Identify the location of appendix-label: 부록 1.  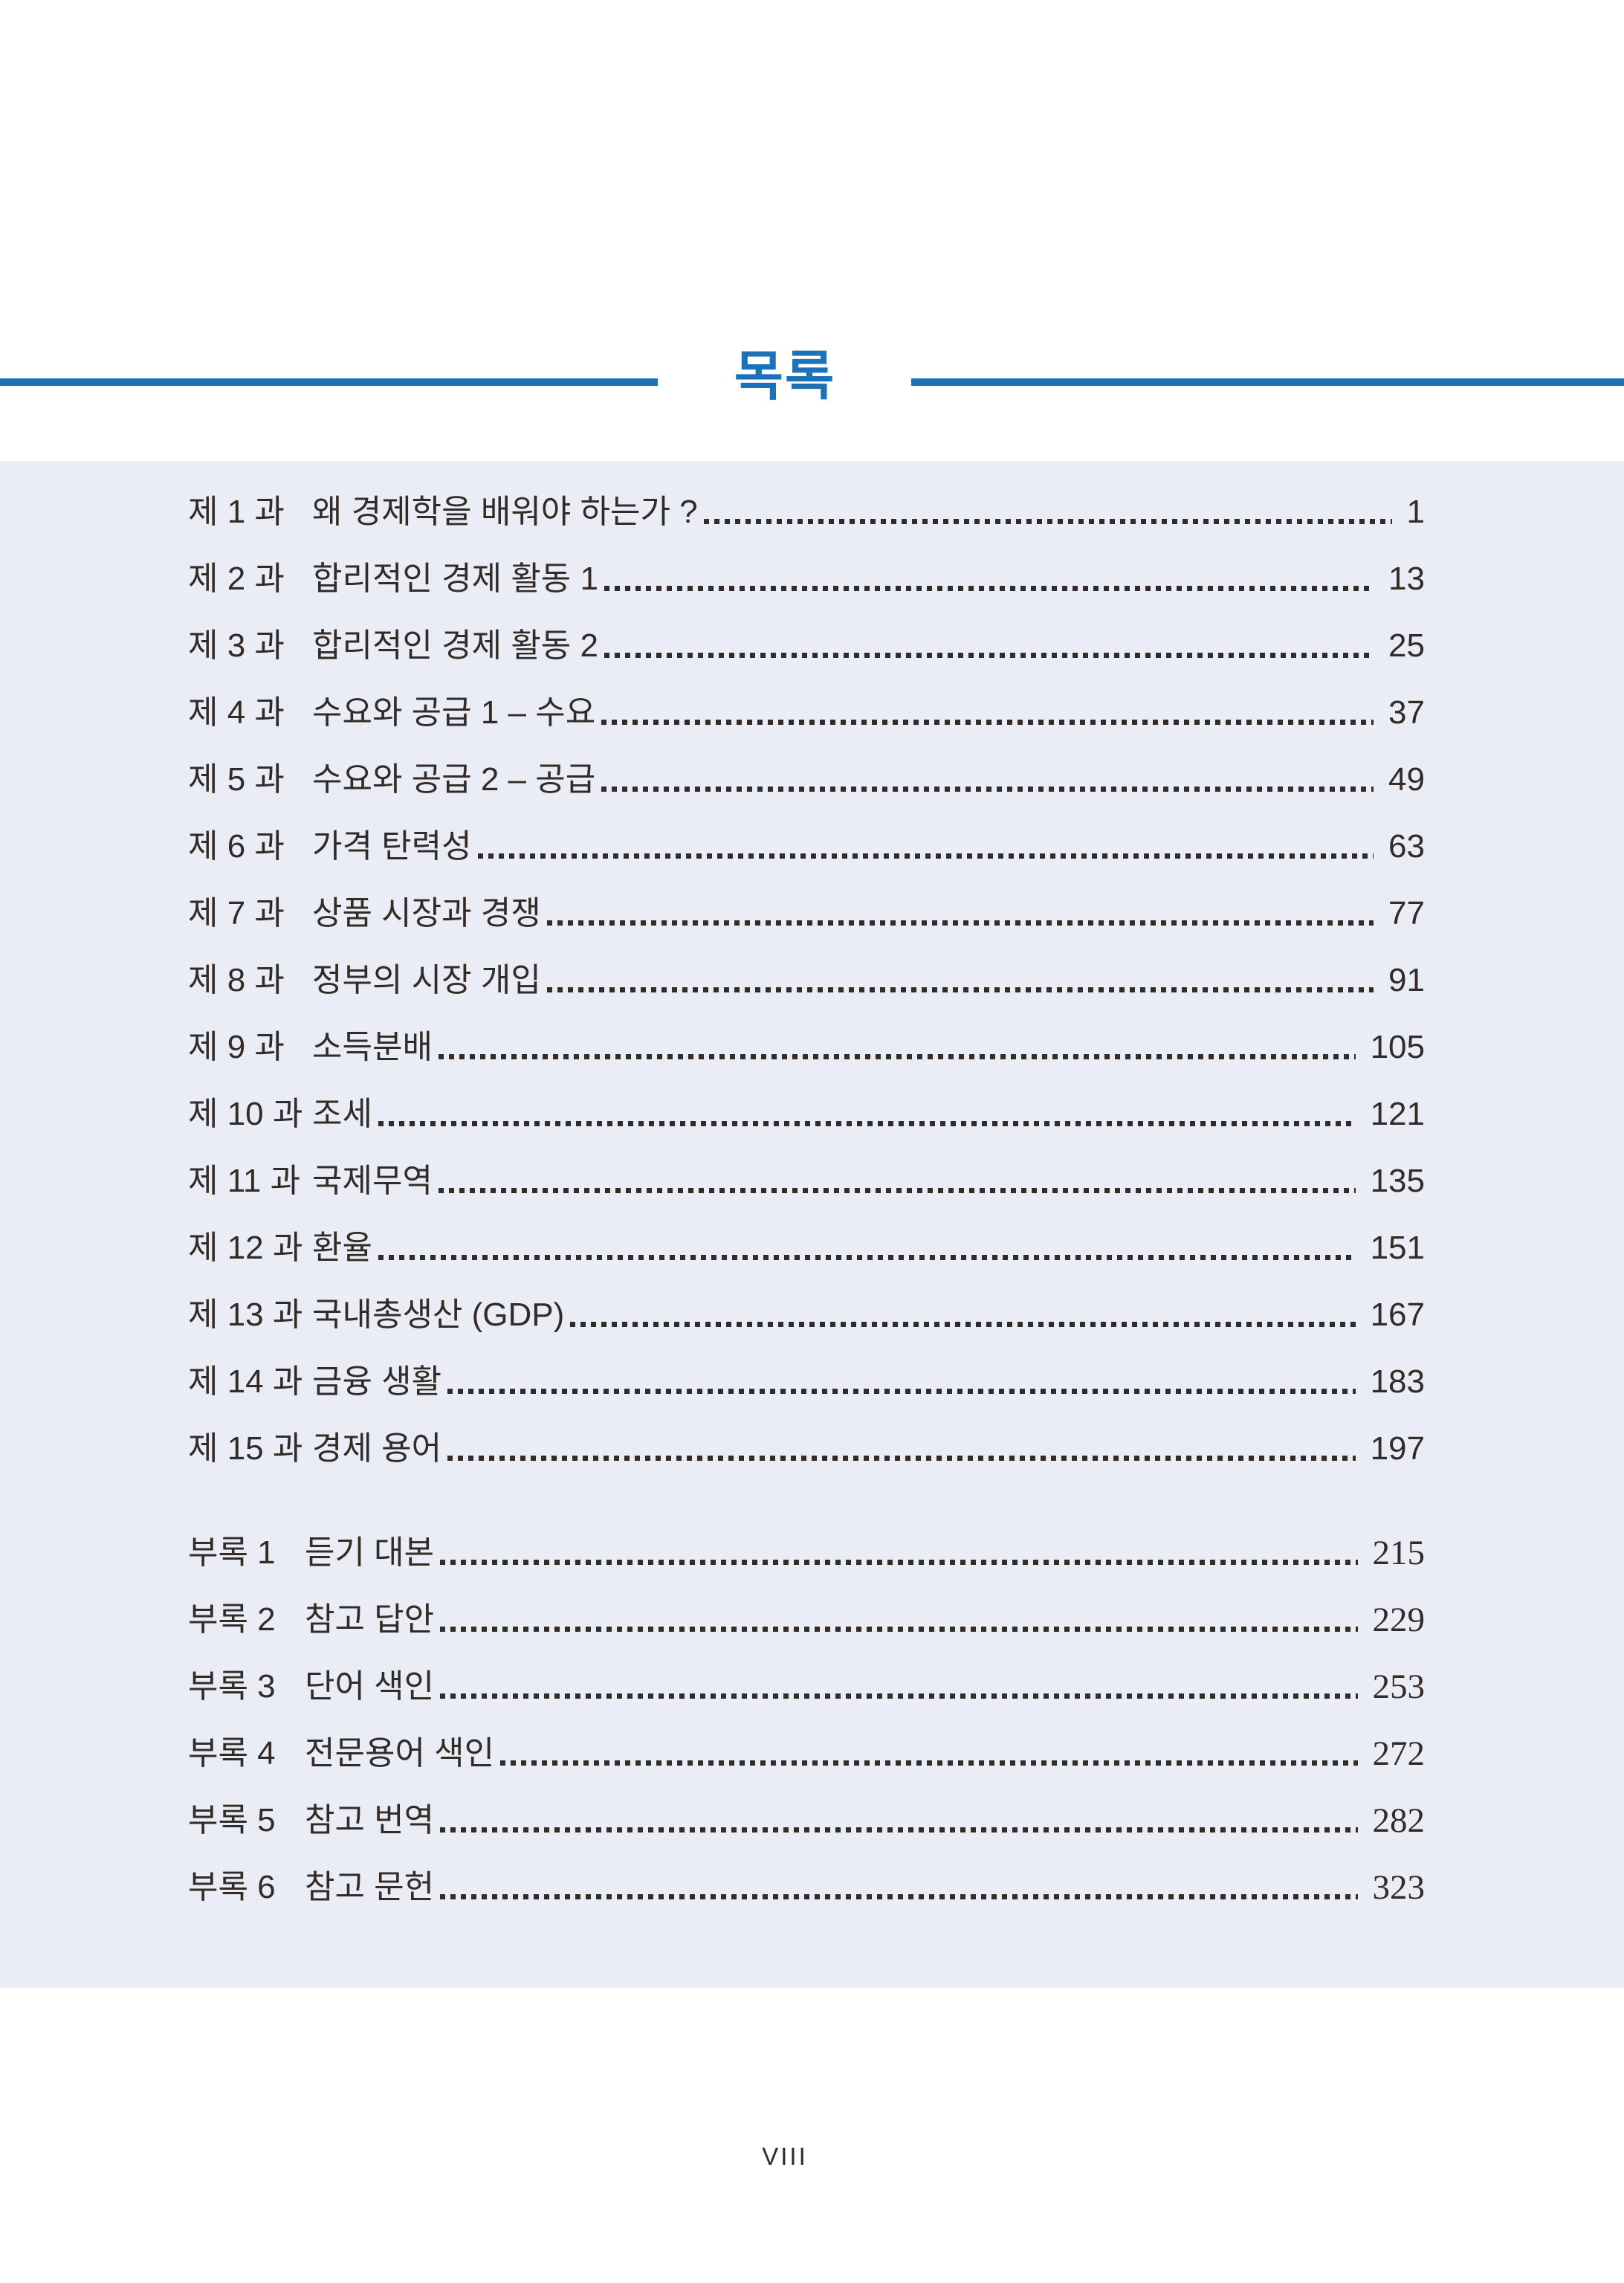
(232, 1552).